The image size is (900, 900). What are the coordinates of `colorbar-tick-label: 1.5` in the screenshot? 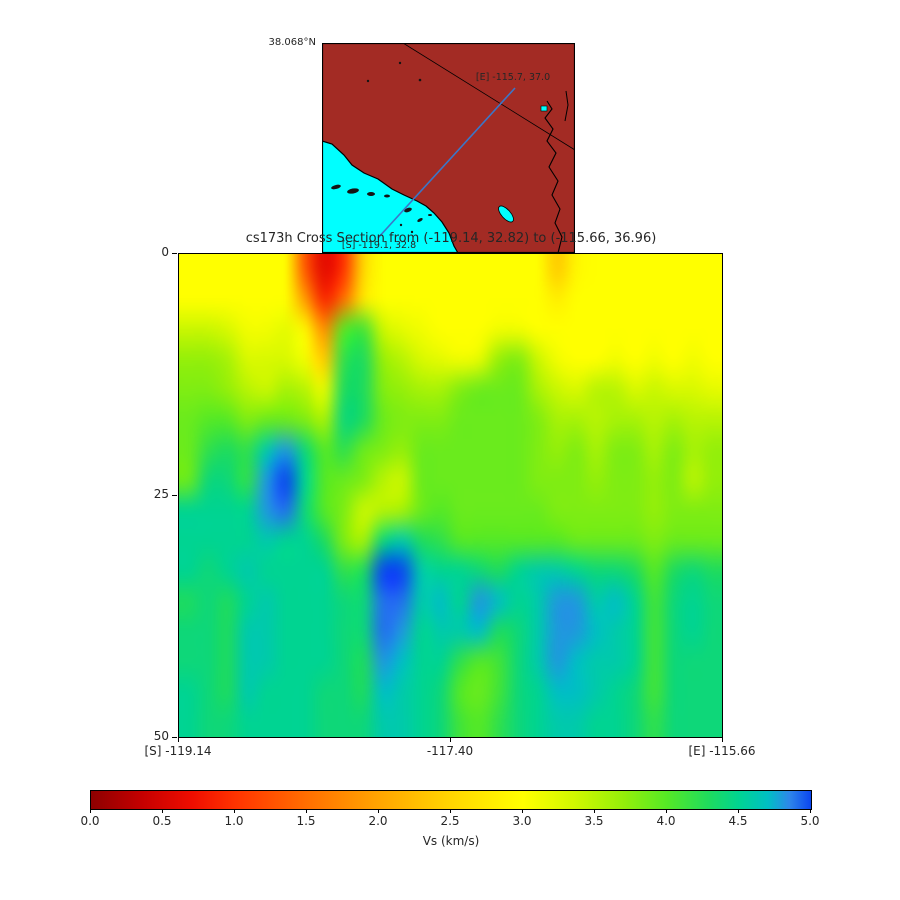 It's located at (306, 821).